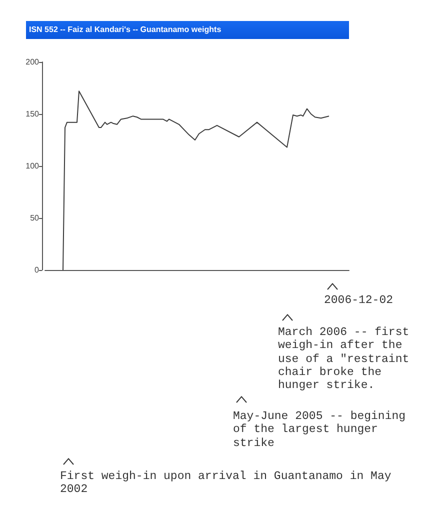  Describe the element at coordinates (226, 483) in the screenshot. I see `text: First weigh-in upon arrival in Guantanamo in May 2002` at that location.